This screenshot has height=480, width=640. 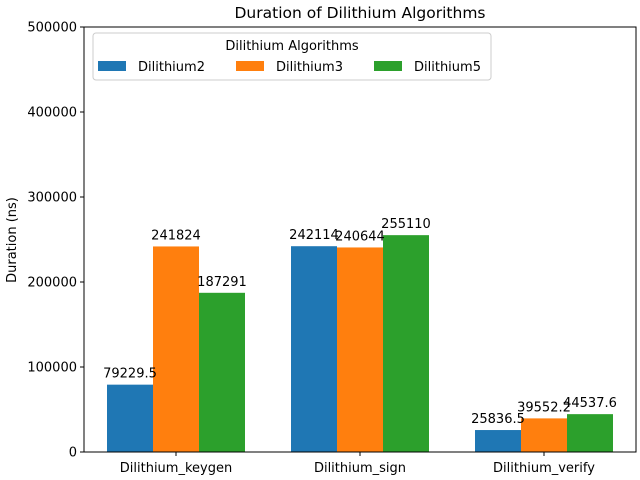 What do you see at coordinates (176, 468) in the screenshot?
I see `x-tick-label: Dilithium_keygen` at bounding box center [176, 468].